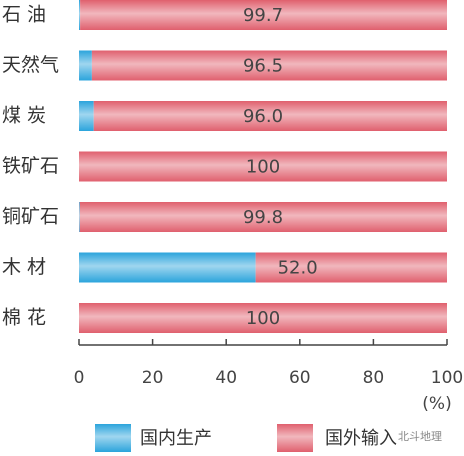  What do you see at coordinates (24, 116) in the screenshot?
I see `category-label: 煤 炭` at bounding box center [24, 116].